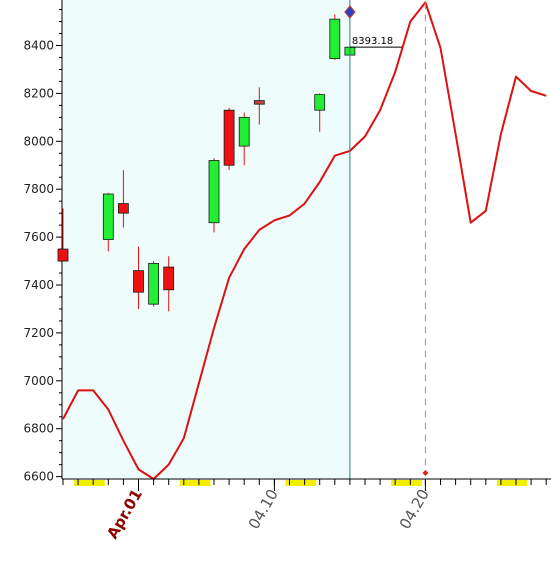  I want to click on x-axis: Apr.01 04.10 04.20, so click(306, 510).